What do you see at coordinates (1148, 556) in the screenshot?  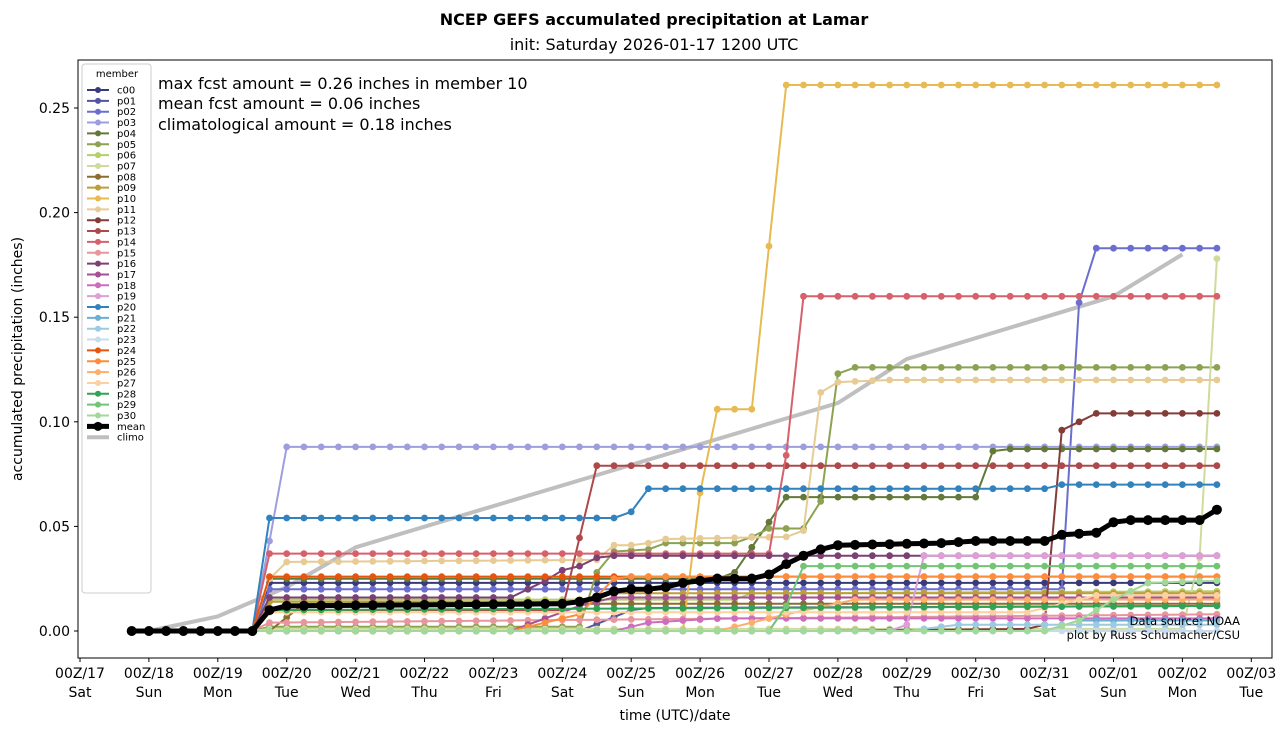 I see `p19-point` at bounding box center [1148, 556].